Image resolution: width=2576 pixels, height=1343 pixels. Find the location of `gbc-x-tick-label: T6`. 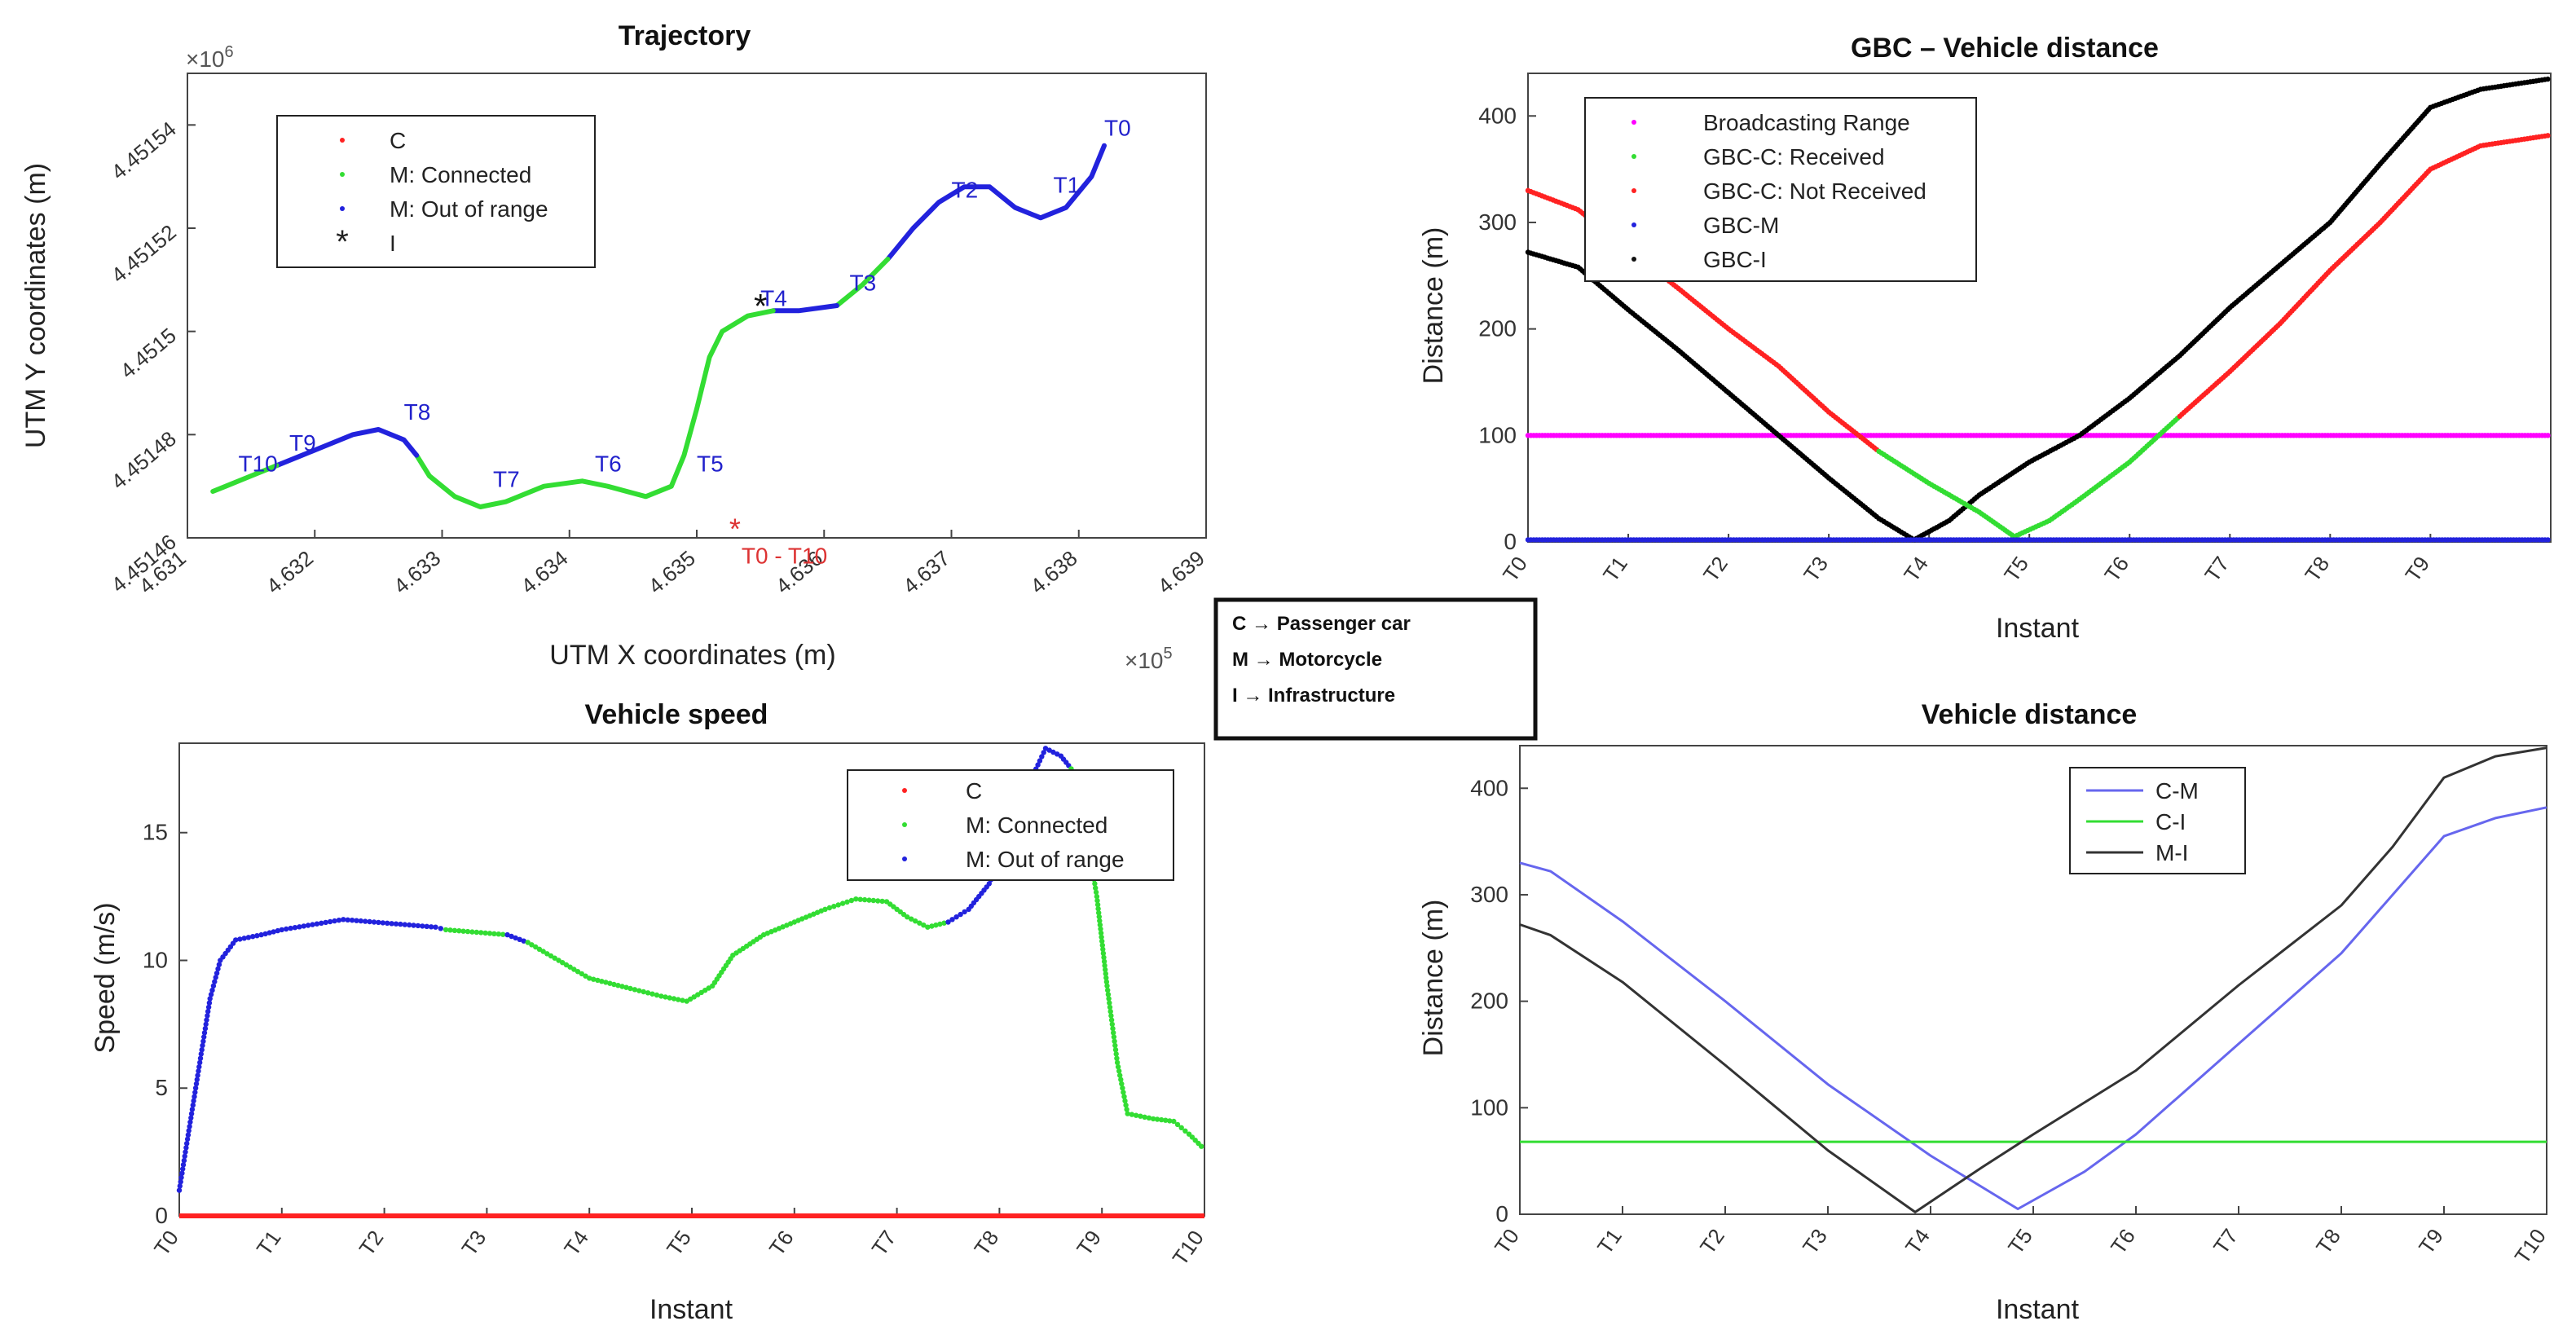

gbc-x-tick-label: T6 is located at coordinates (2116, 569).